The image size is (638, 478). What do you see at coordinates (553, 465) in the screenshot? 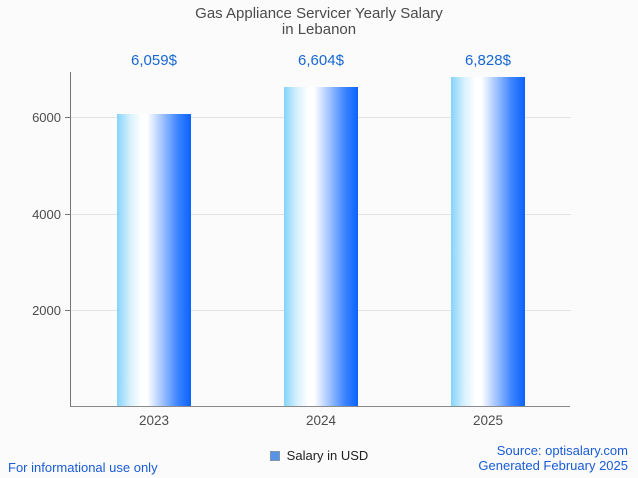
I see `footer-generated: Generated February 2025` at bounding box center [553, 465].